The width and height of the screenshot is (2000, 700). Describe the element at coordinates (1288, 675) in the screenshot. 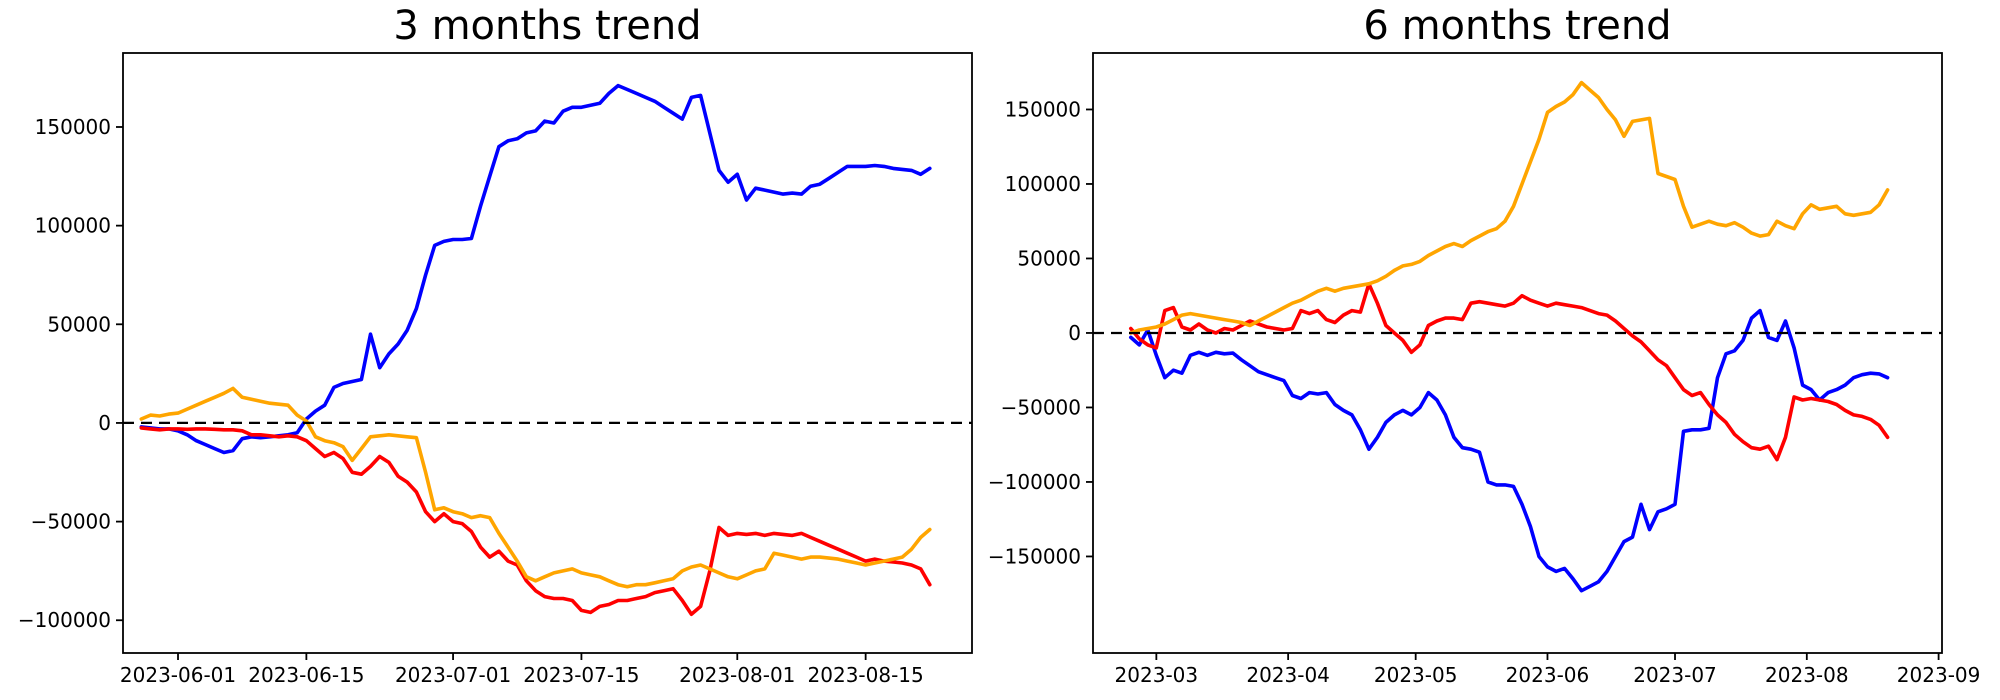

I see `x-tick-label: 2023-04` at that location.